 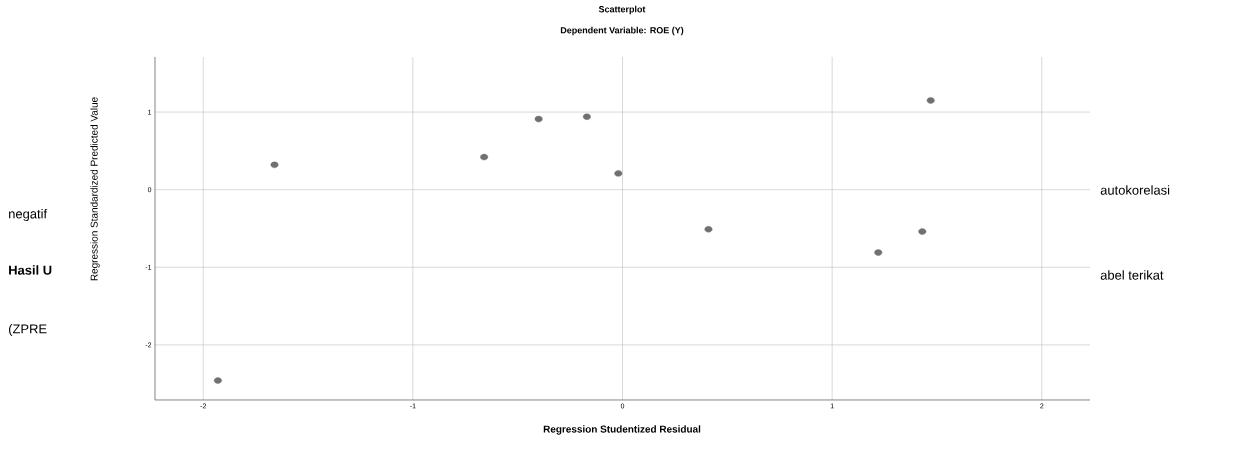 What do you see at coordinates (1132, 275) in the screenshot?
I see `text: abel terikat` at bounding box center [1132, 275].